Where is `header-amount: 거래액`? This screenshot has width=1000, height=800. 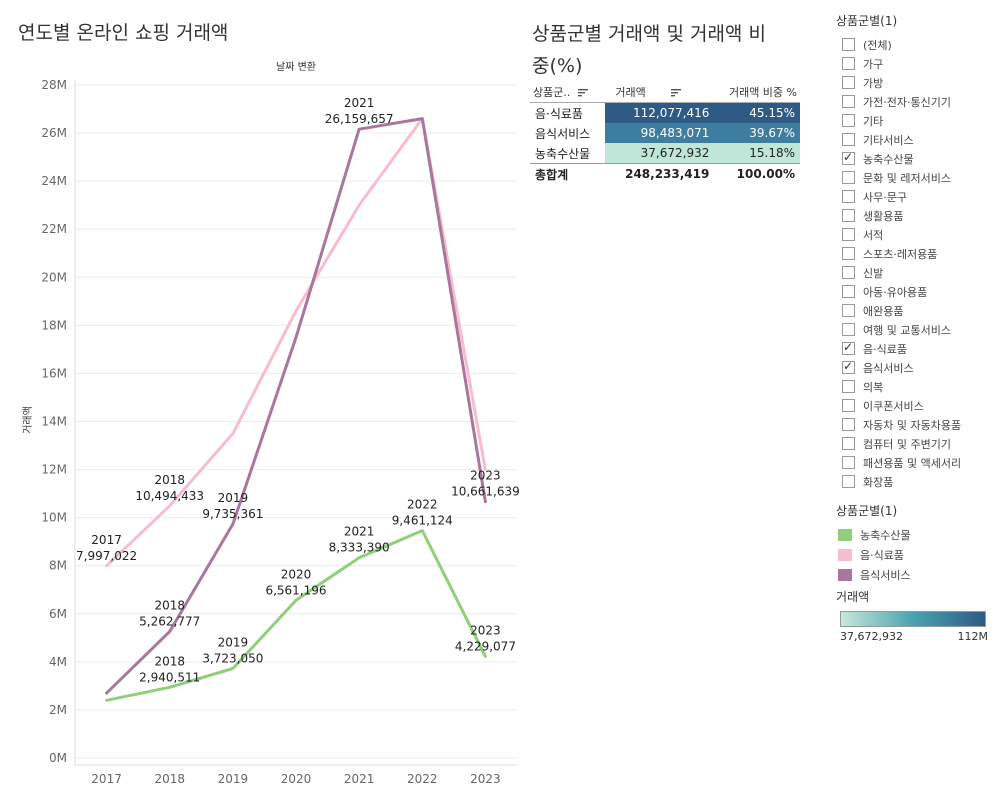 header-amount: 거래액 is located at coordinates (660, 92).